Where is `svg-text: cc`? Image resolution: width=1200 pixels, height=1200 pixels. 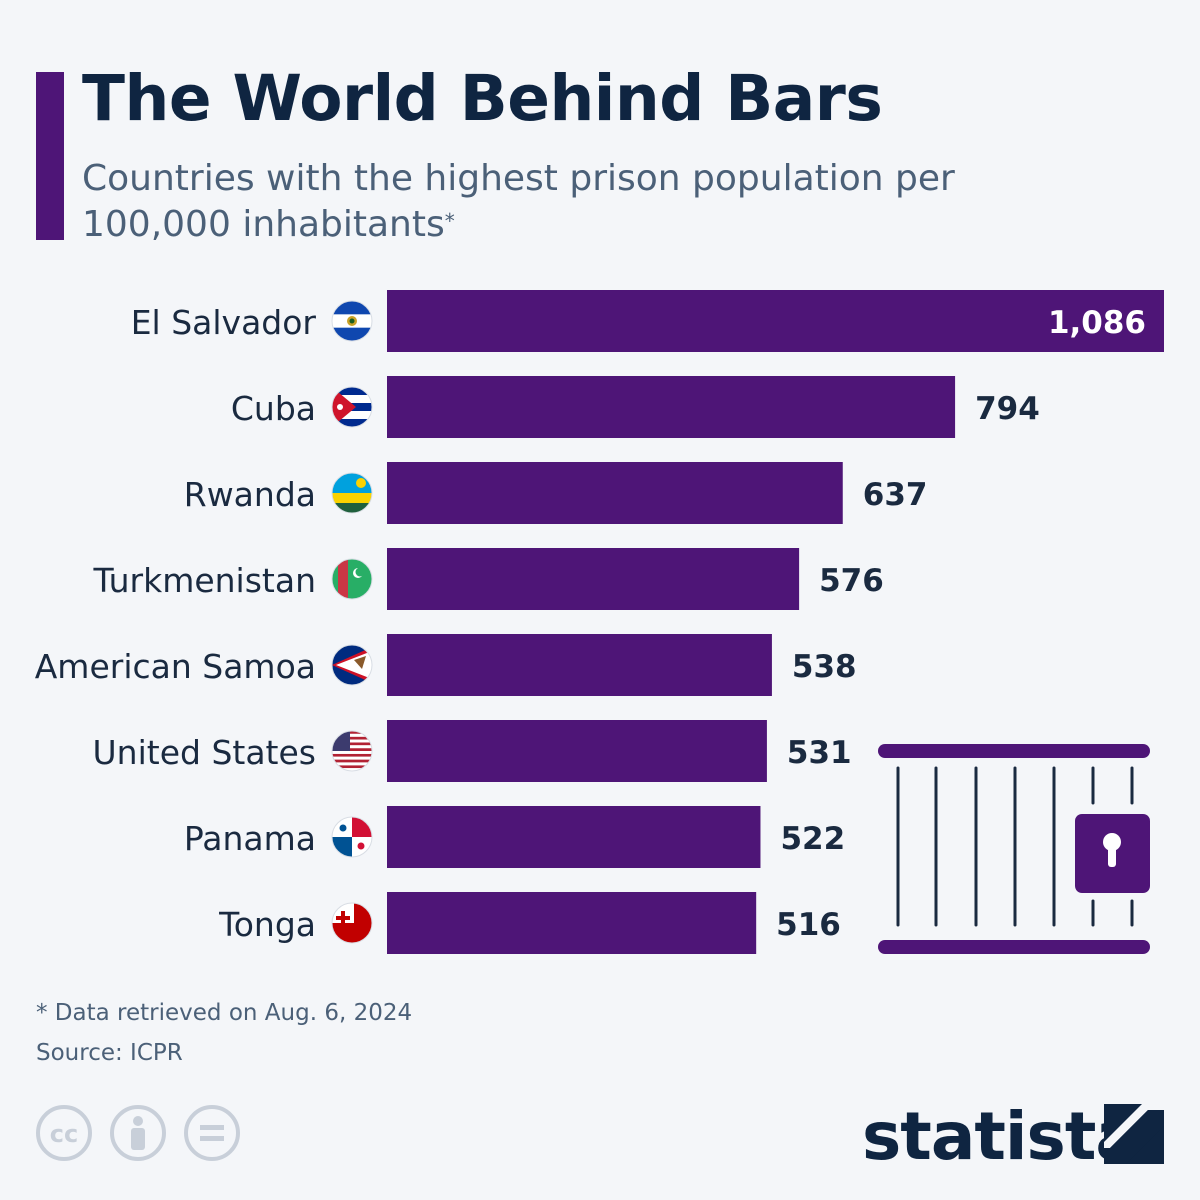 svg-text: cc is located at coordinates (64, 1134).